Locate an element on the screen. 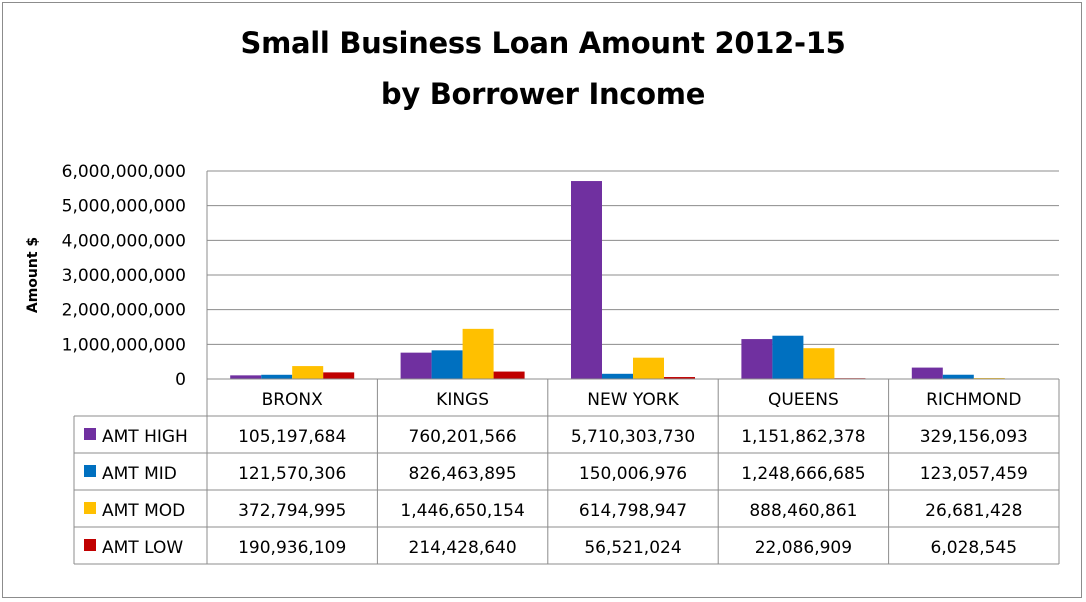 The width and height of the screenshot is (1086, 602). data-label: 150,006,976 is located at coordinates (633, 474).